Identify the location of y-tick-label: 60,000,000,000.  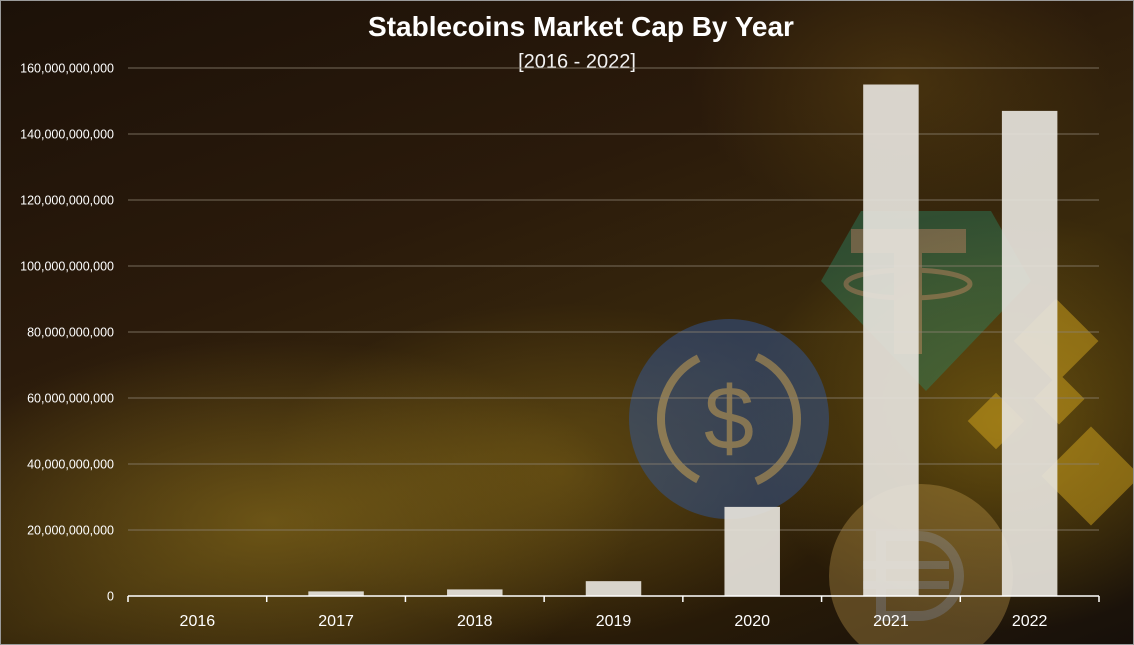
(70, 399).